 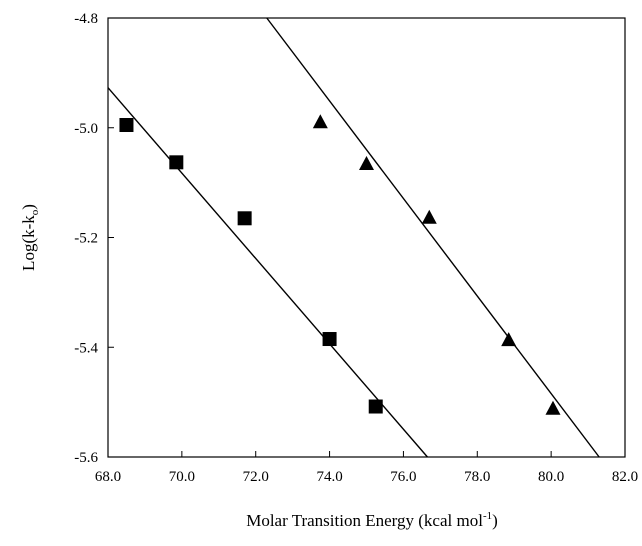 What do you see at coordinates (86, 458) in the screenshot?
I see `y-tick-label: -5.6` at bounding box center [86, 458].